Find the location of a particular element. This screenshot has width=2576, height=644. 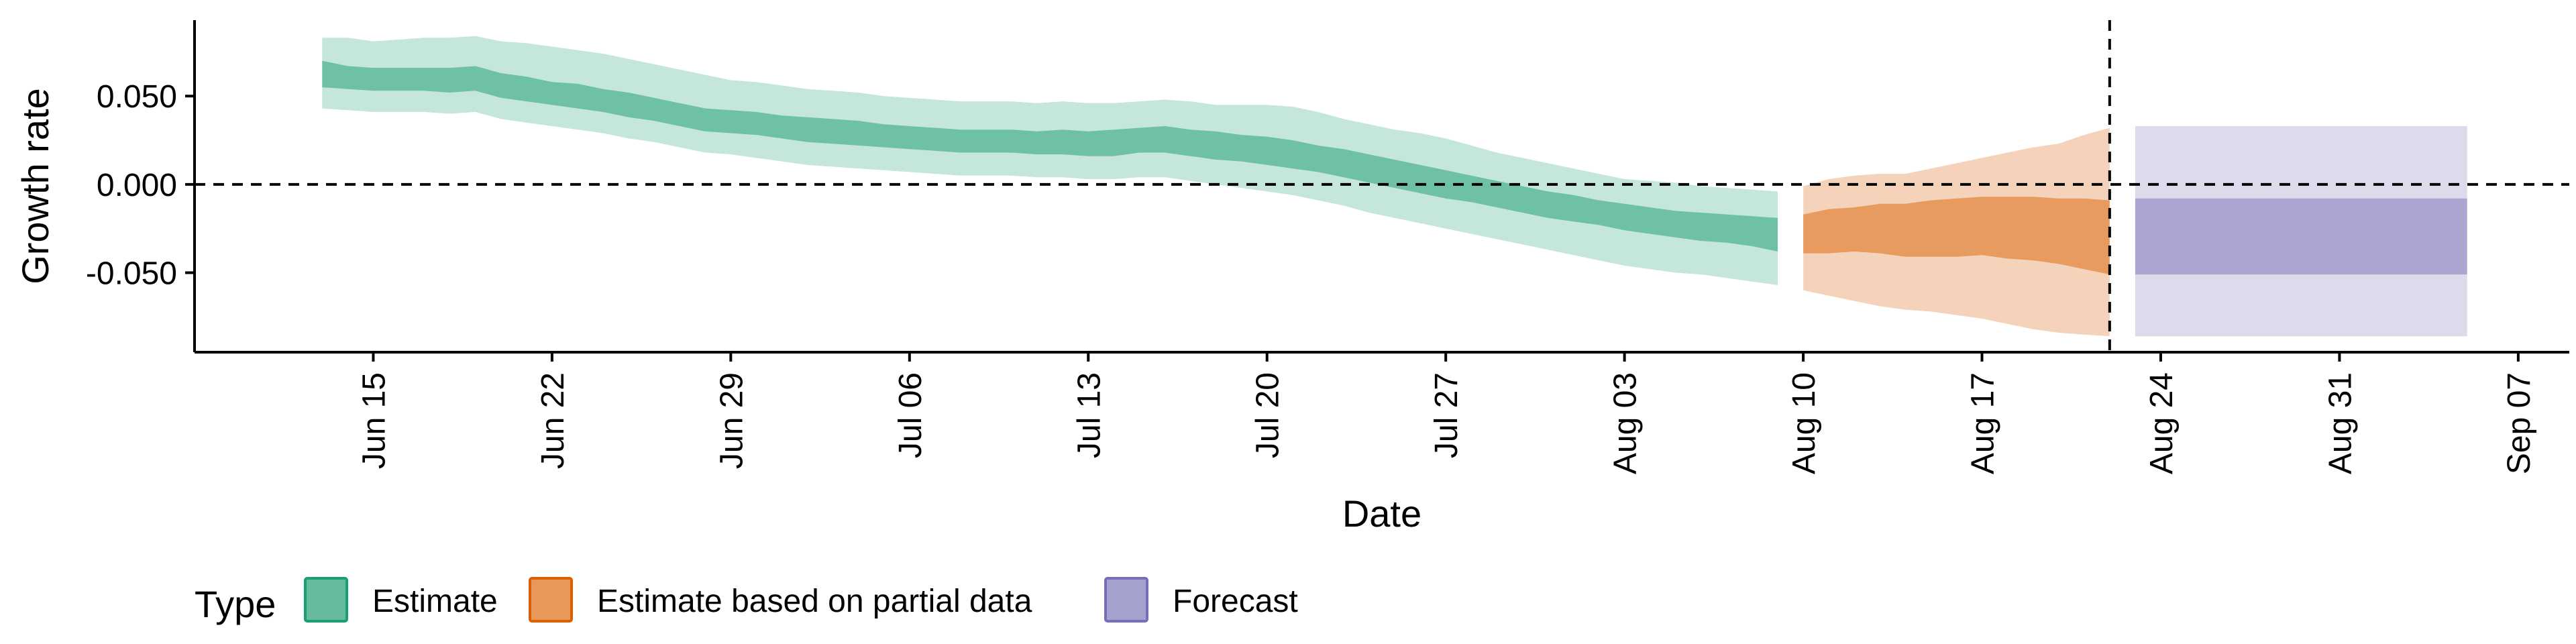

x-tick-label: Aug 03 is located at coordinates (1626, 423).